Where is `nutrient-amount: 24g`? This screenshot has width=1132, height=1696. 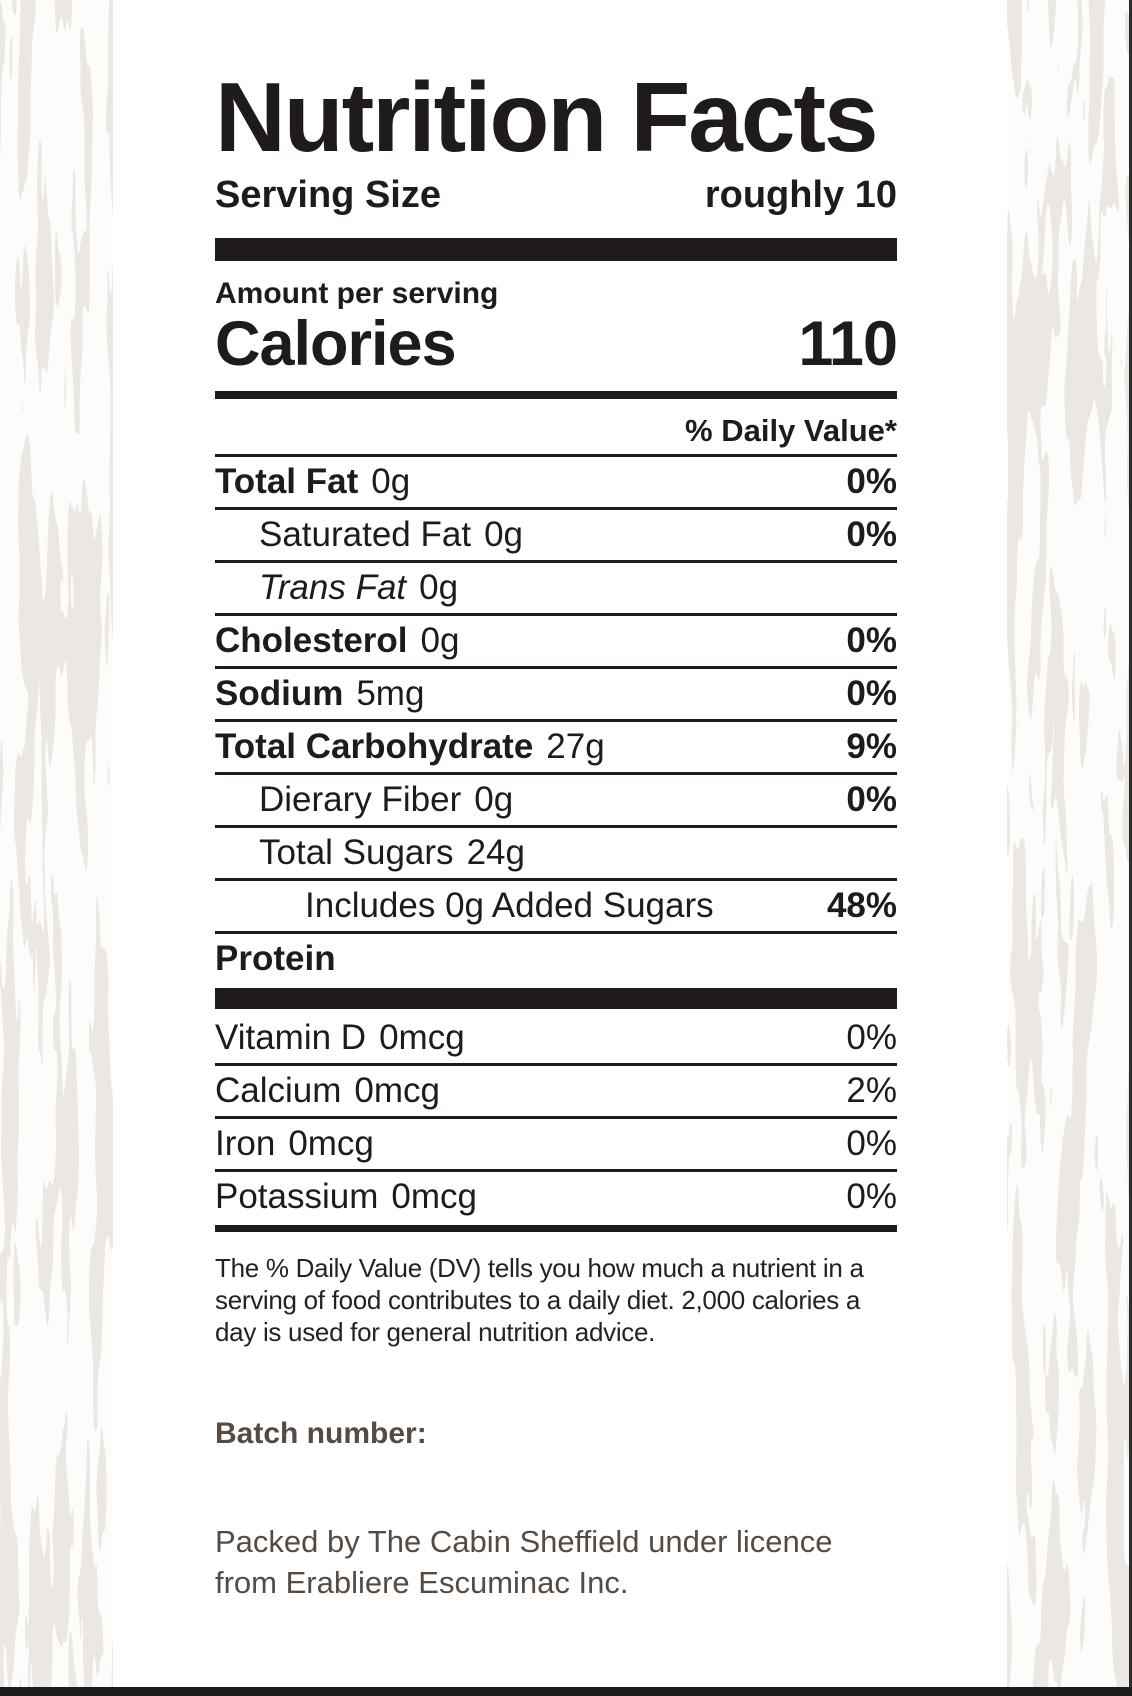 nutrient-amount: 24g is located at coordinates (495, 852).